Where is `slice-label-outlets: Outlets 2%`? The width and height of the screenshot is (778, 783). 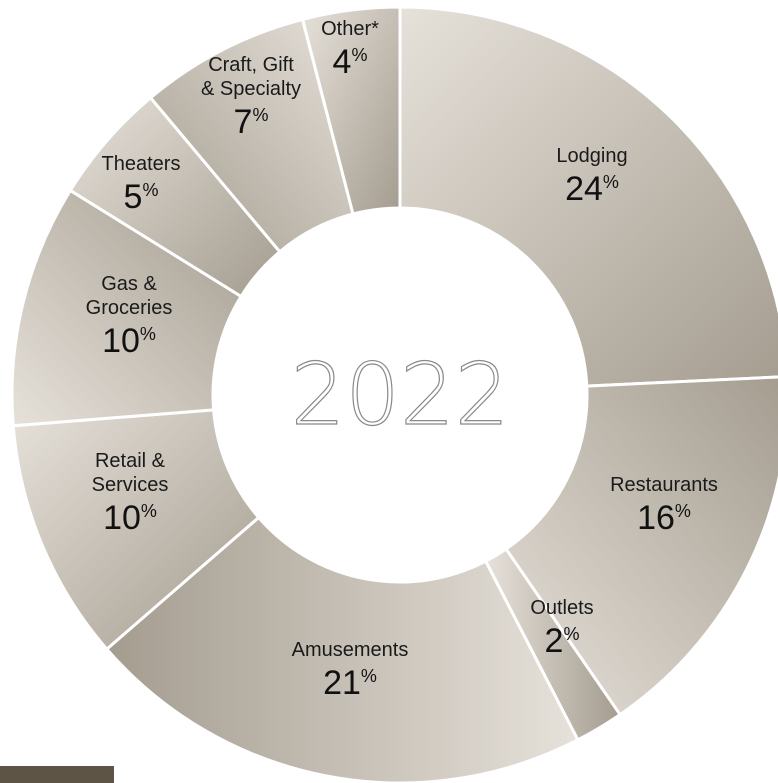 slice-label-outlets: Outlets 2% is located at coordinates (561, 628).